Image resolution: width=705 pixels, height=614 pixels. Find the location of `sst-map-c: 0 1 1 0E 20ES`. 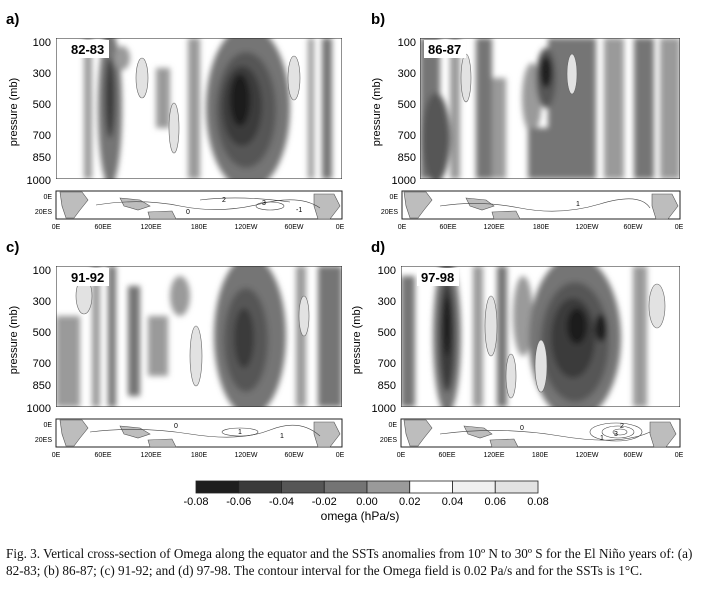

sst-map-c: 0 1 1 0E 20ES is located at coordinates (189, 433).